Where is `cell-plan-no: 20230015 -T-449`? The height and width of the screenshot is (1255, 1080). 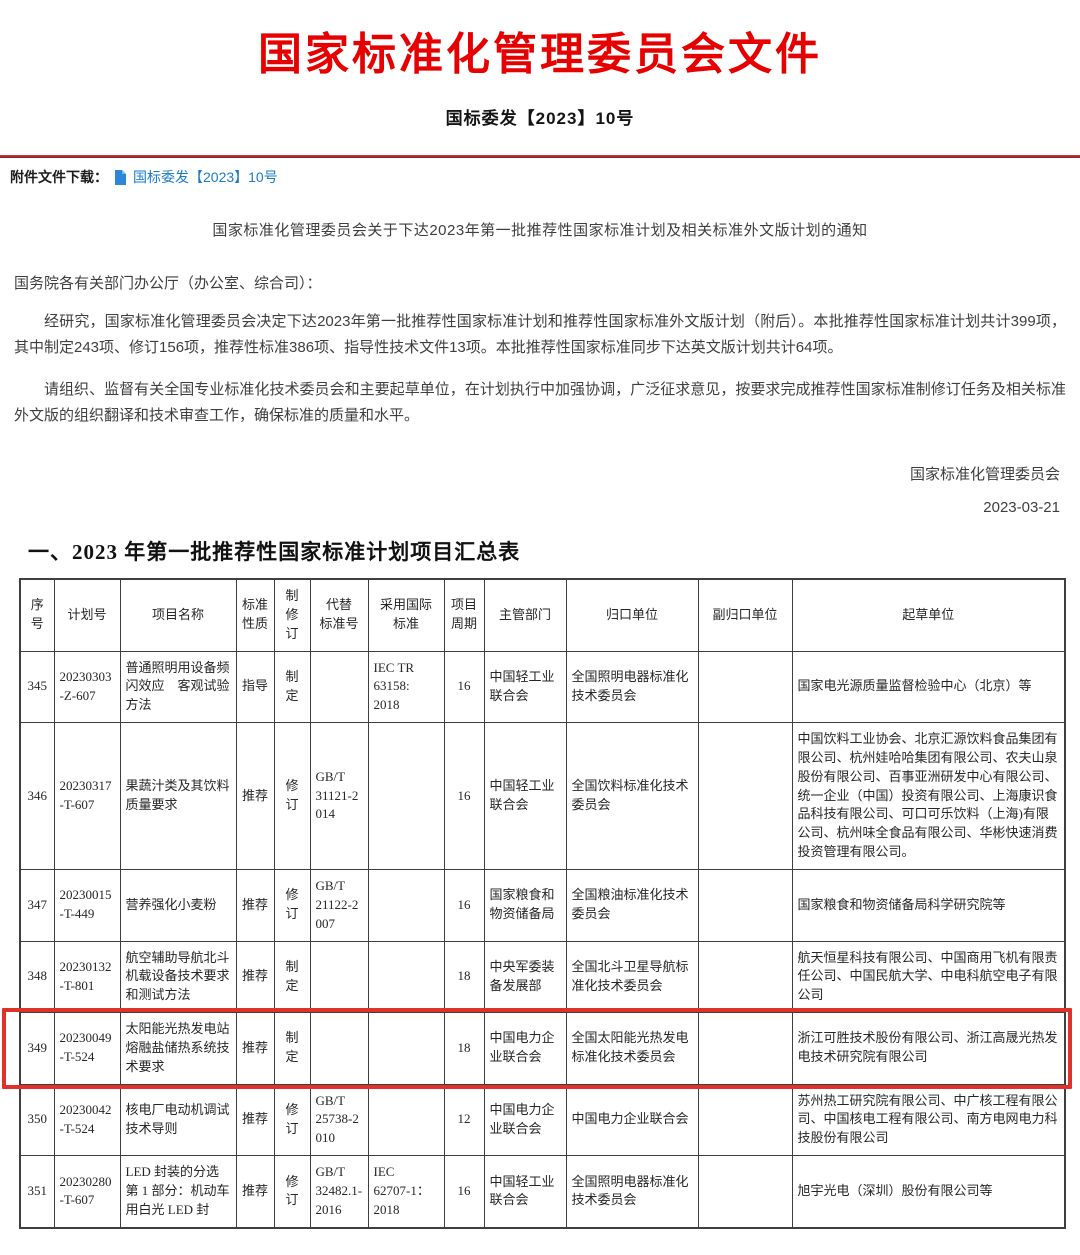 cell-plan-no: 20230015 -T-449 is located at coordinates (87, 905).